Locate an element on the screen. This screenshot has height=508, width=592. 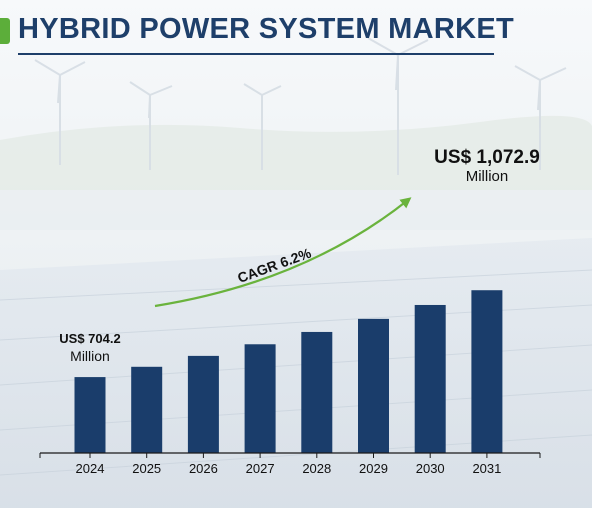
page-title: HYBRID POWER SYSTEM MARKET is located at coordinates (266, 29).